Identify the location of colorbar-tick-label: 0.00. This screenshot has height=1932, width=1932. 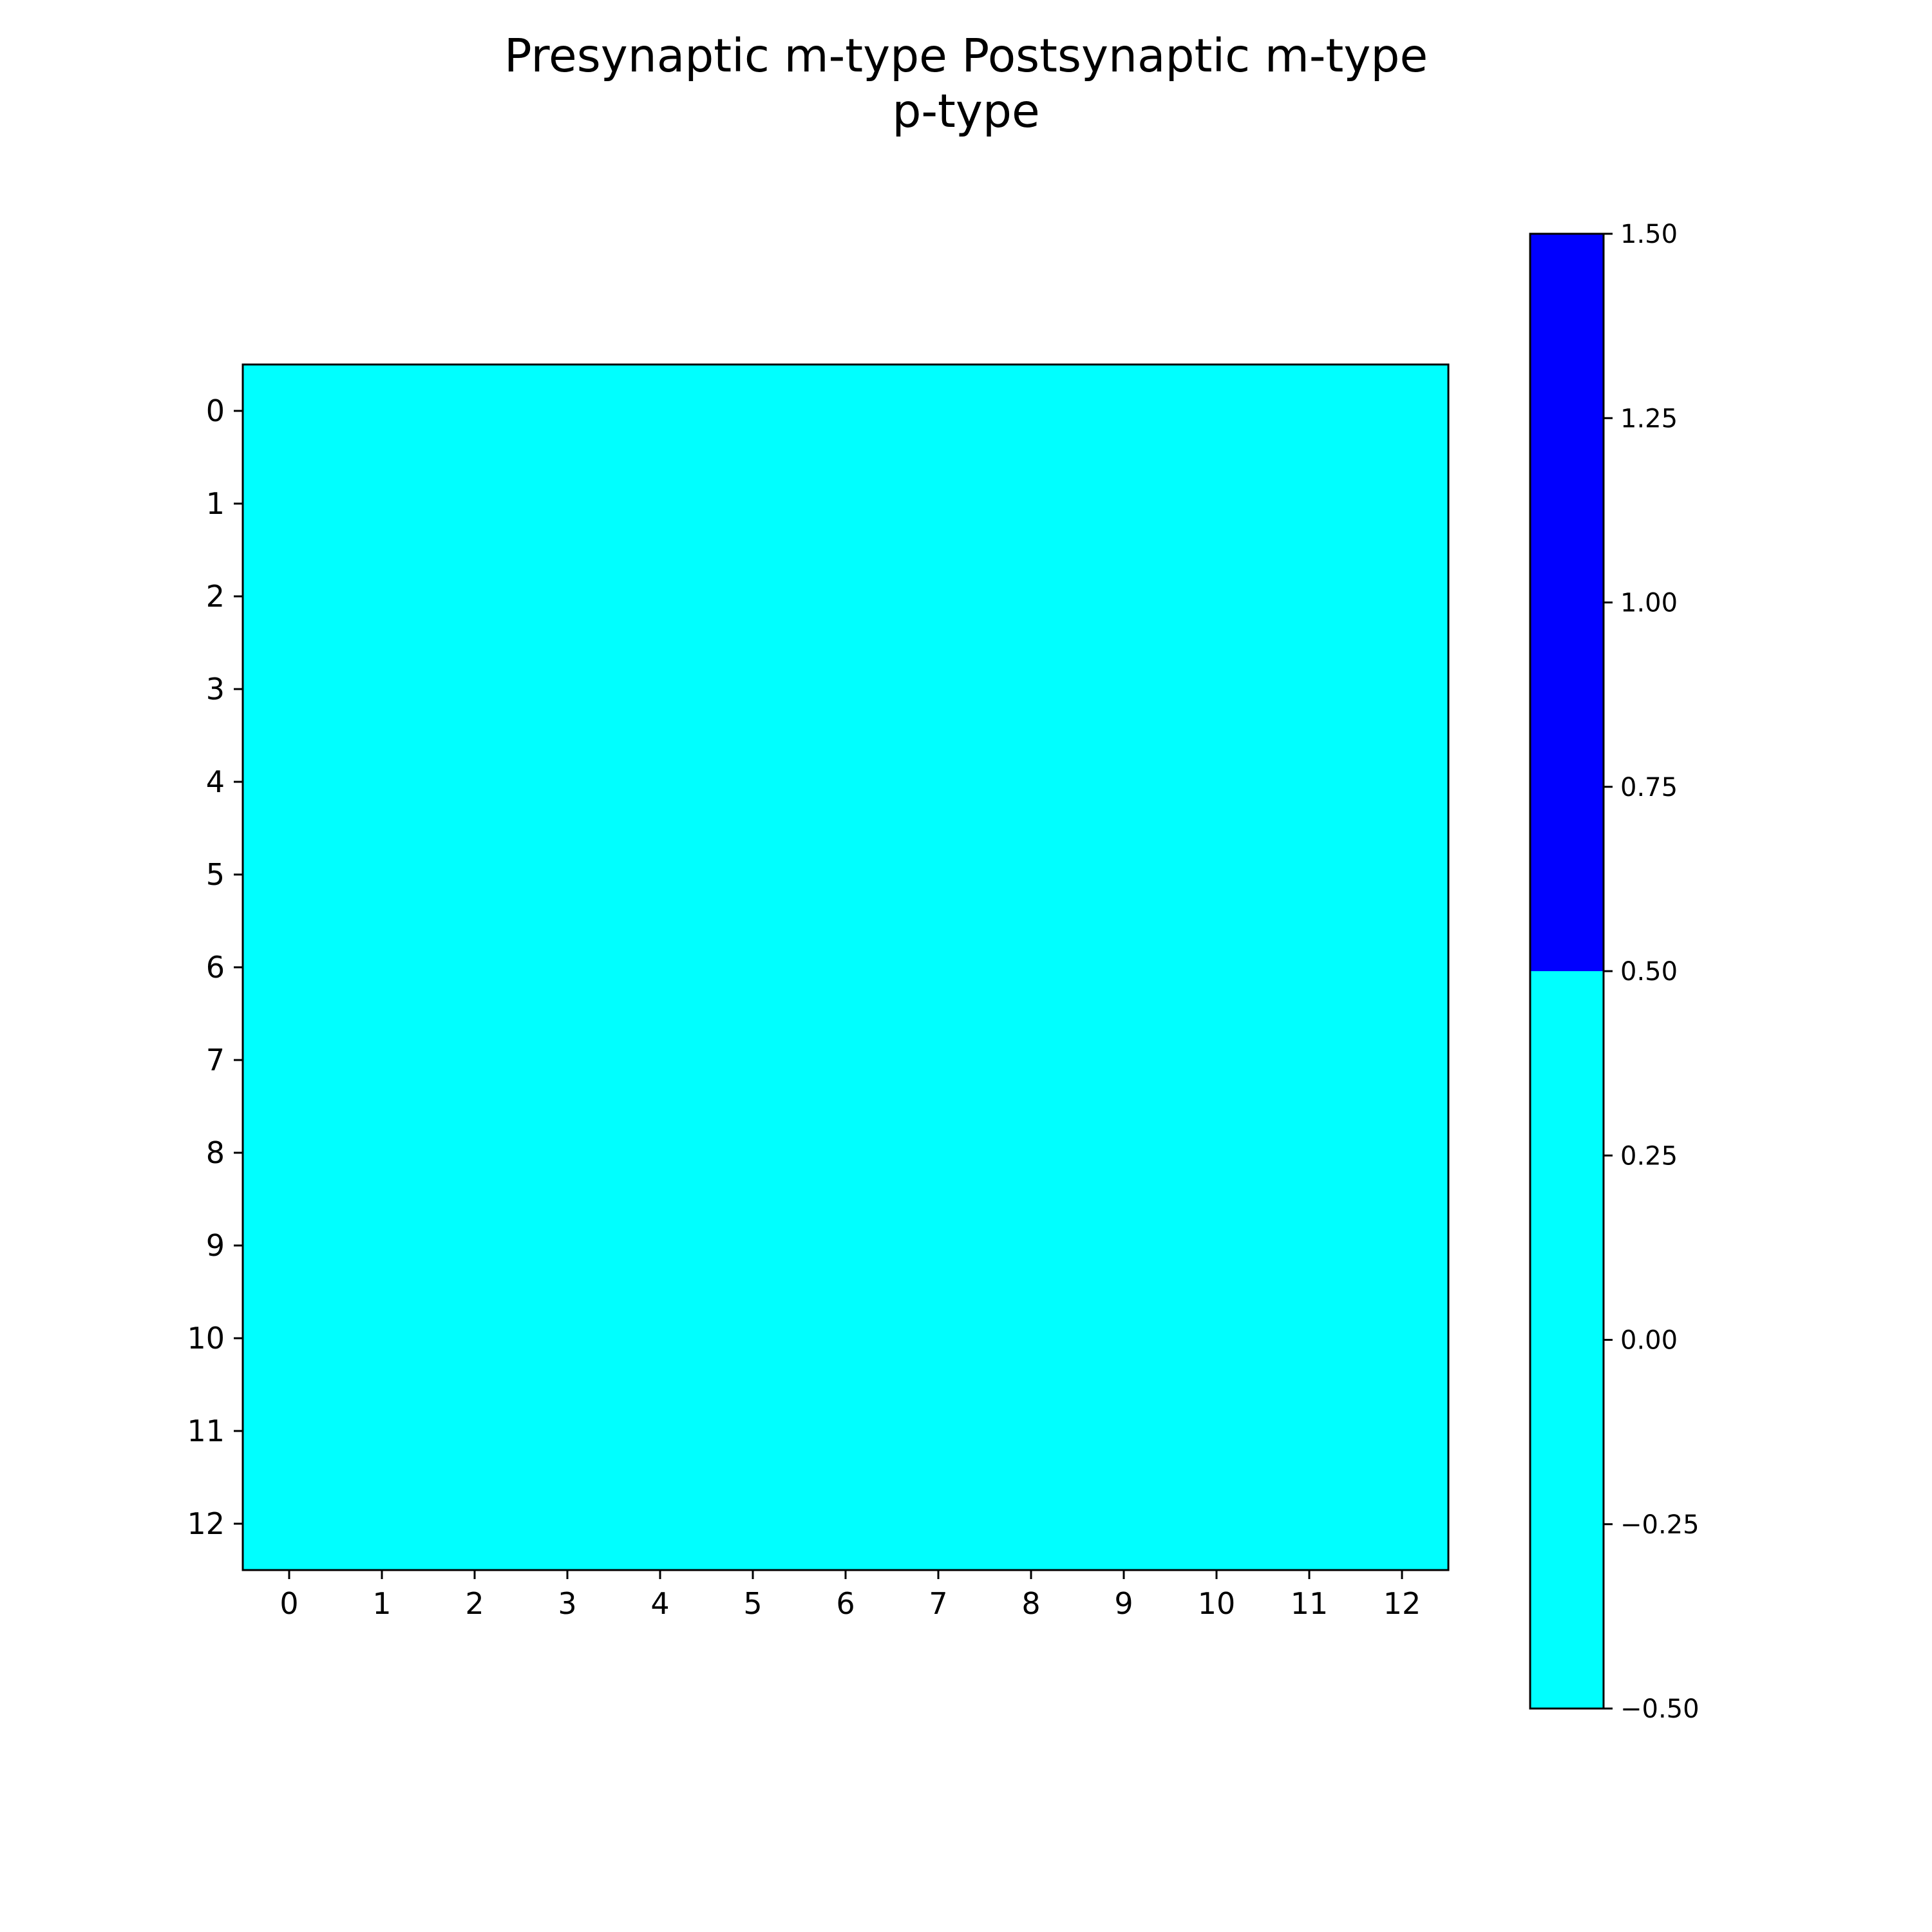
(1649, 1341).